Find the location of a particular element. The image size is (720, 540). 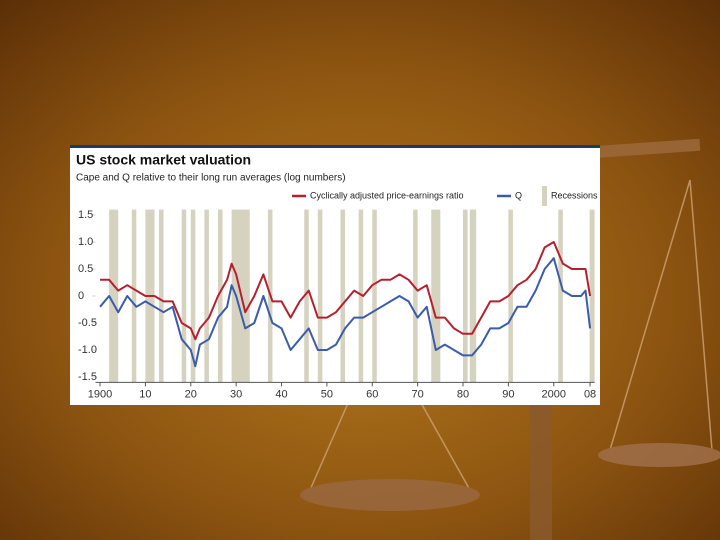

y-tick-label: 1.5 is located at coordinates (85, 215).